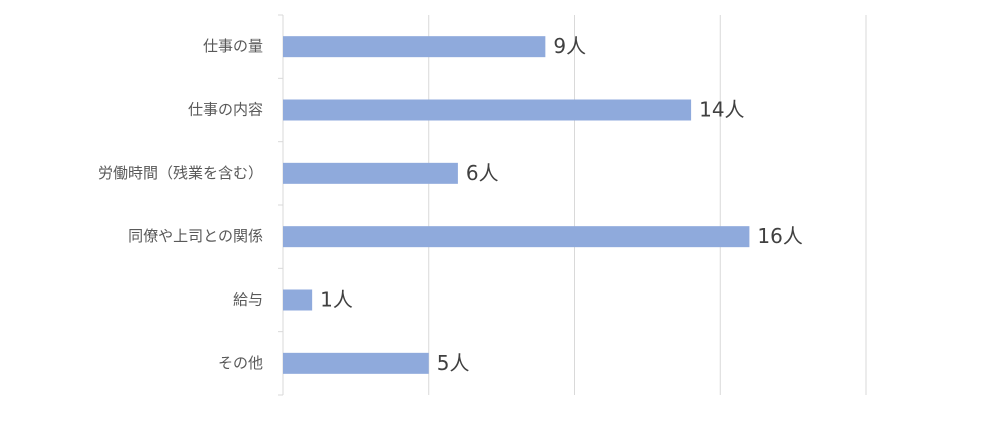 The image size is (1001, 423). What do you see at coordinates (453, 363) in the screenshot?
I see `data-label: 5人` at bounding box center [453, 363].